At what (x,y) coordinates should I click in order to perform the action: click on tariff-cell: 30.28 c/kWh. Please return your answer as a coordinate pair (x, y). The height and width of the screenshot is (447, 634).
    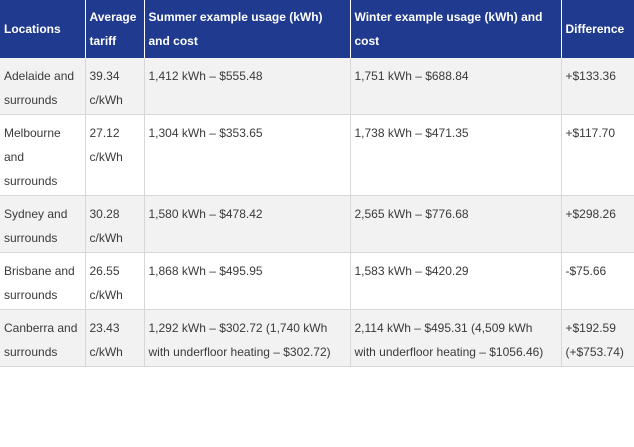
    Looking at the image, I should click on (115, 224).